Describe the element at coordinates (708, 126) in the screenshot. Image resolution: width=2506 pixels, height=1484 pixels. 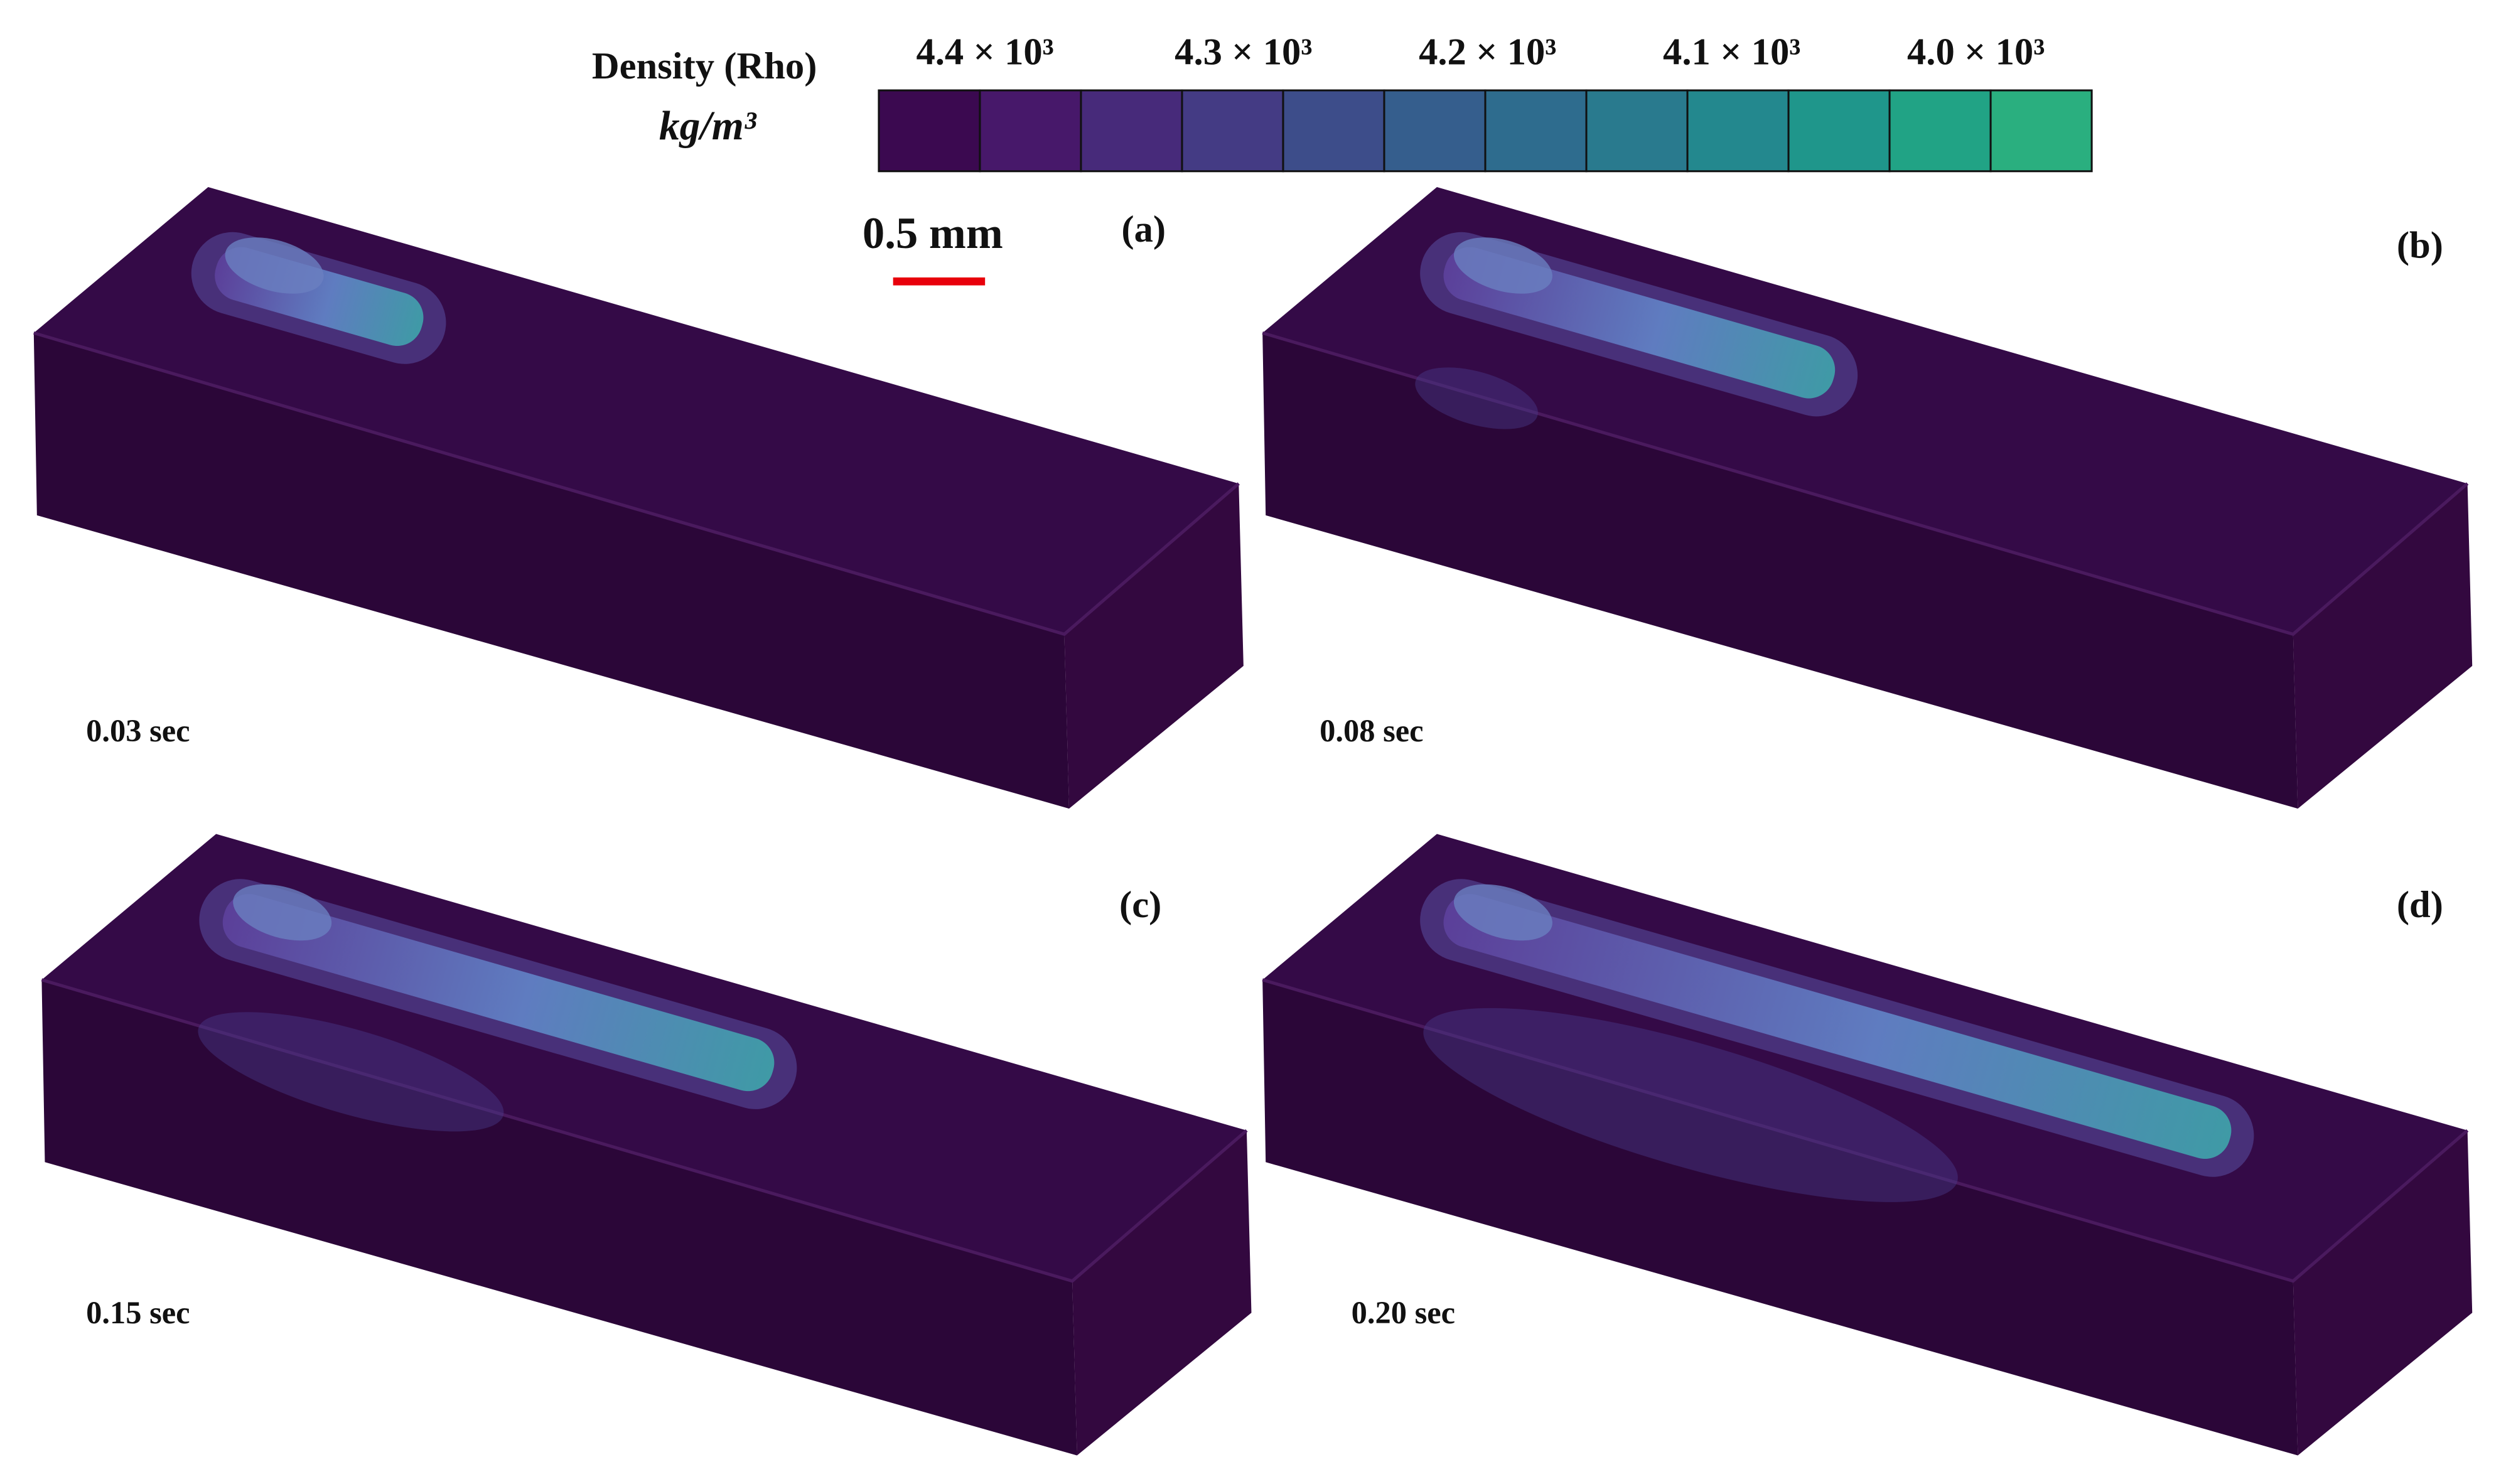
I see `colorbar-unit: kg/m³` at that location.